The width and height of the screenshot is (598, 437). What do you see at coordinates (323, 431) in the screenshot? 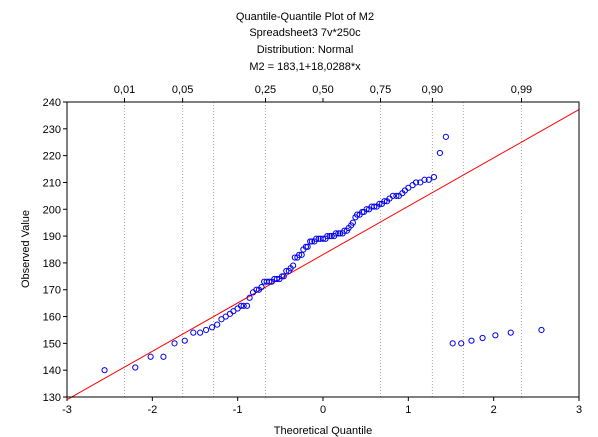
I see `x-axis-label: Theoretical Quantile` at bounding box center [323, 431].